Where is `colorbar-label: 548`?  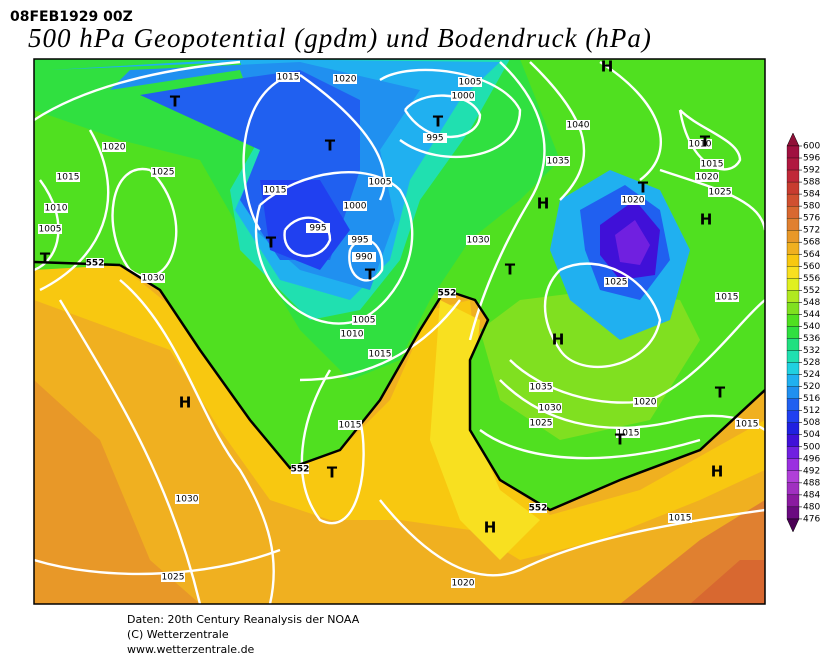
colorbar-label: 548 is located at coordinates (811, 303).